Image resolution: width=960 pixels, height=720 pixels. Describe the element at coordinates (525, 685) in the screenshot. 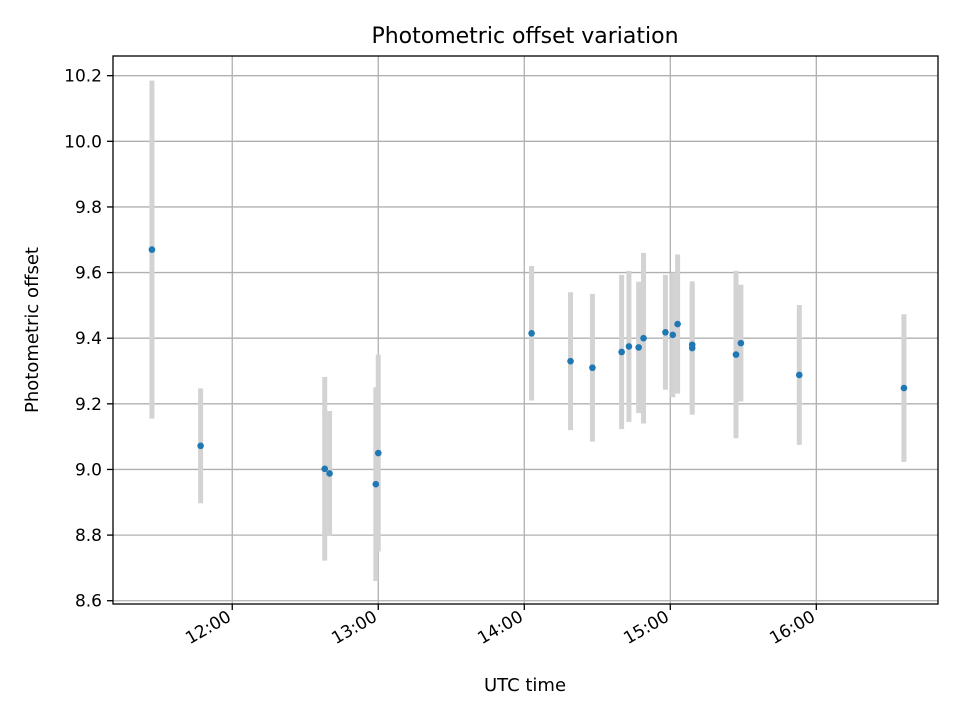

I see `x-axis-label: UTC time` at that location.